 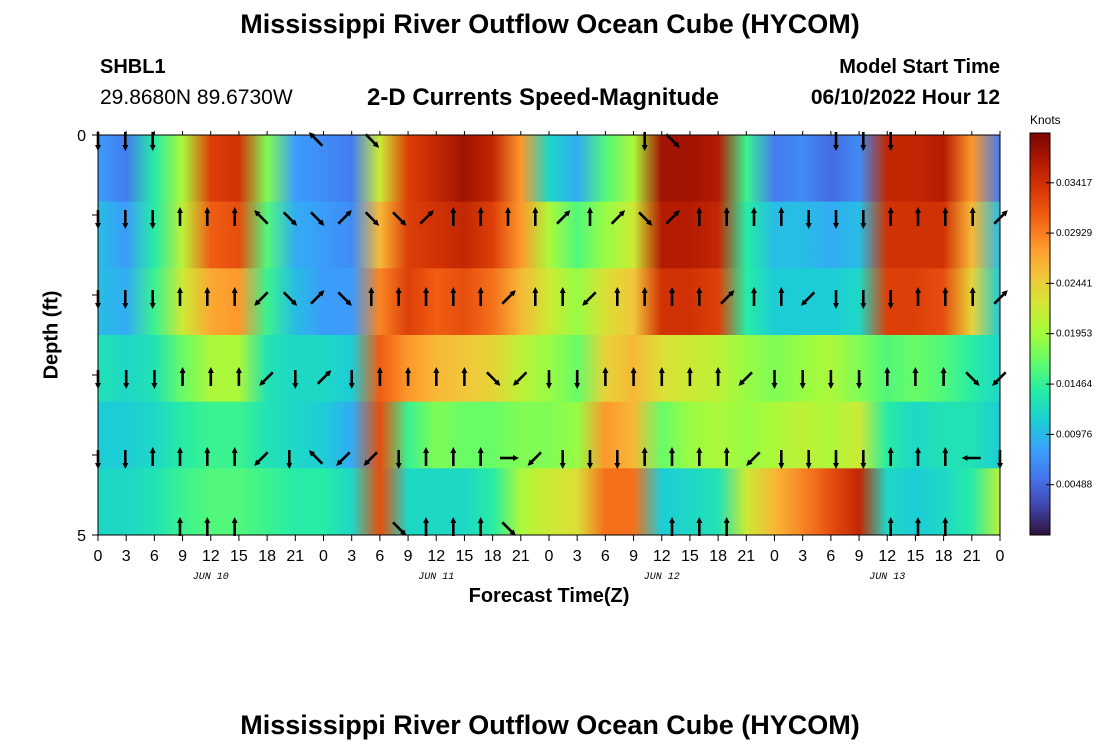 I want to click on colorbar-tick-label: 0.02929, so click(x=1074, y=233).